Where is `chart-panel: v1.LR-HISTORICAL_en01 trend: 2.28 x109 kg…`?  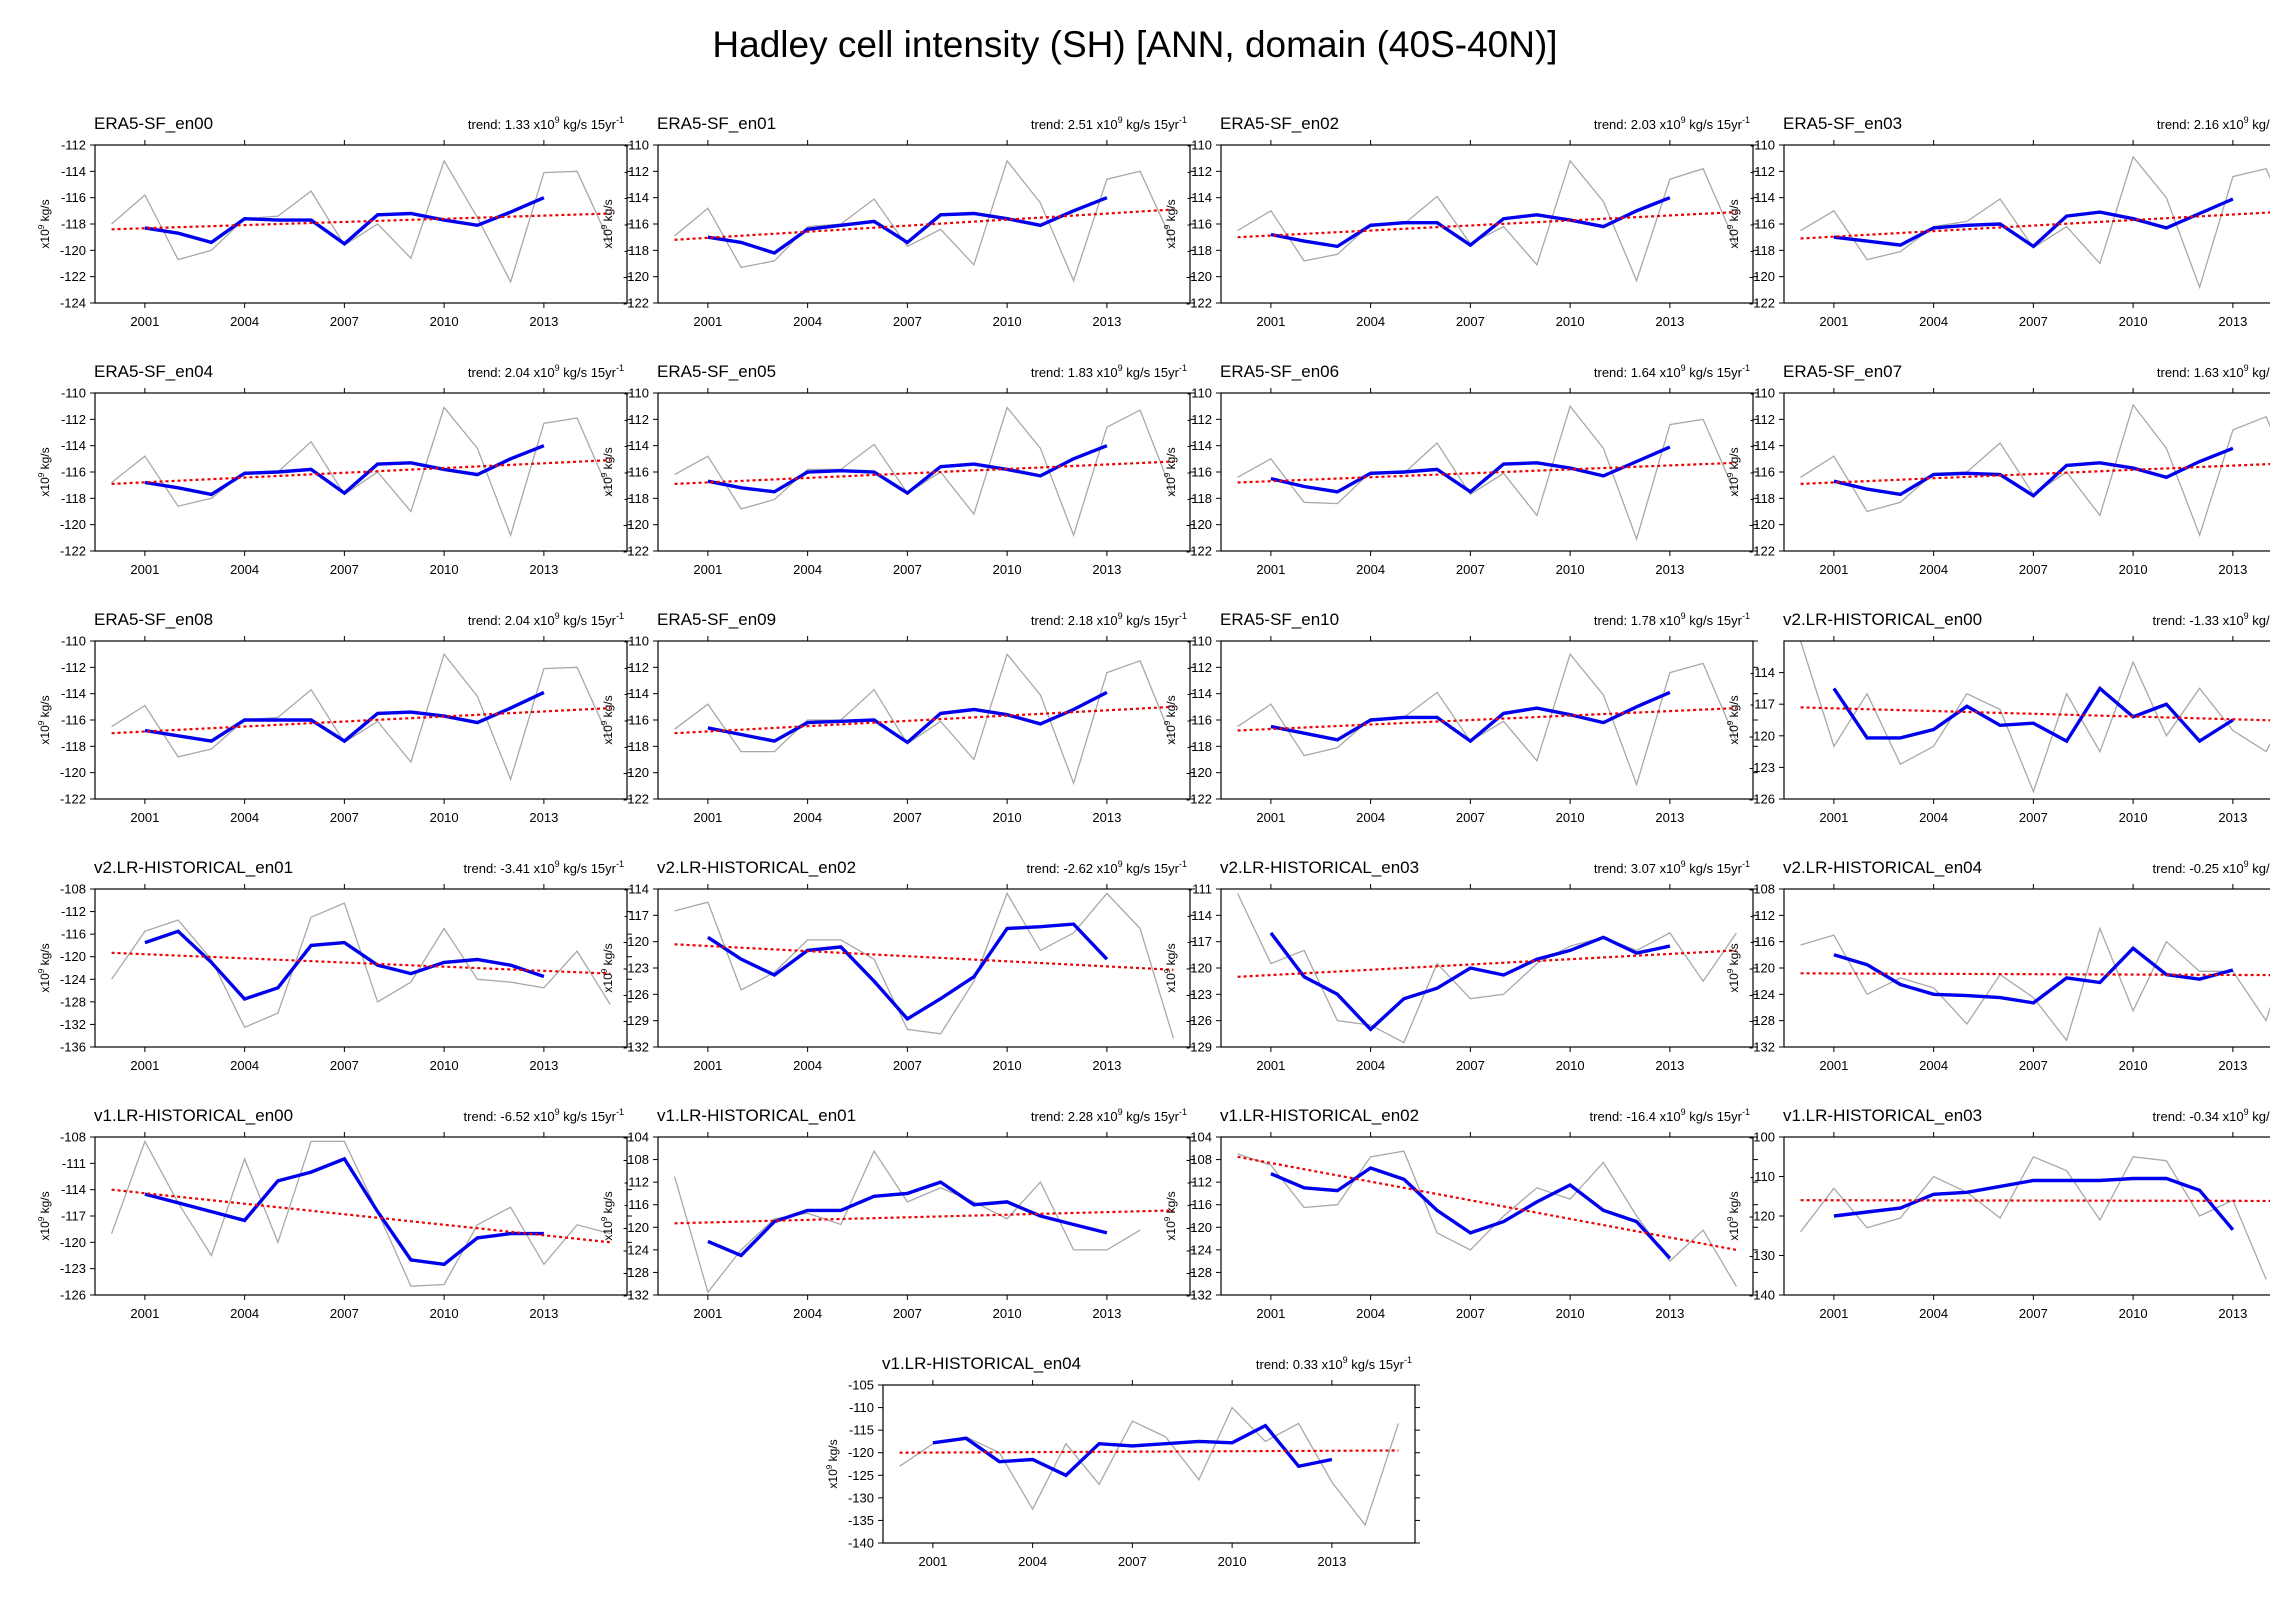
chart-panel: v1.LR-HISTORICAL_en01 trend: 2.28 x109 kg… is located at coordinates (897, 1213).